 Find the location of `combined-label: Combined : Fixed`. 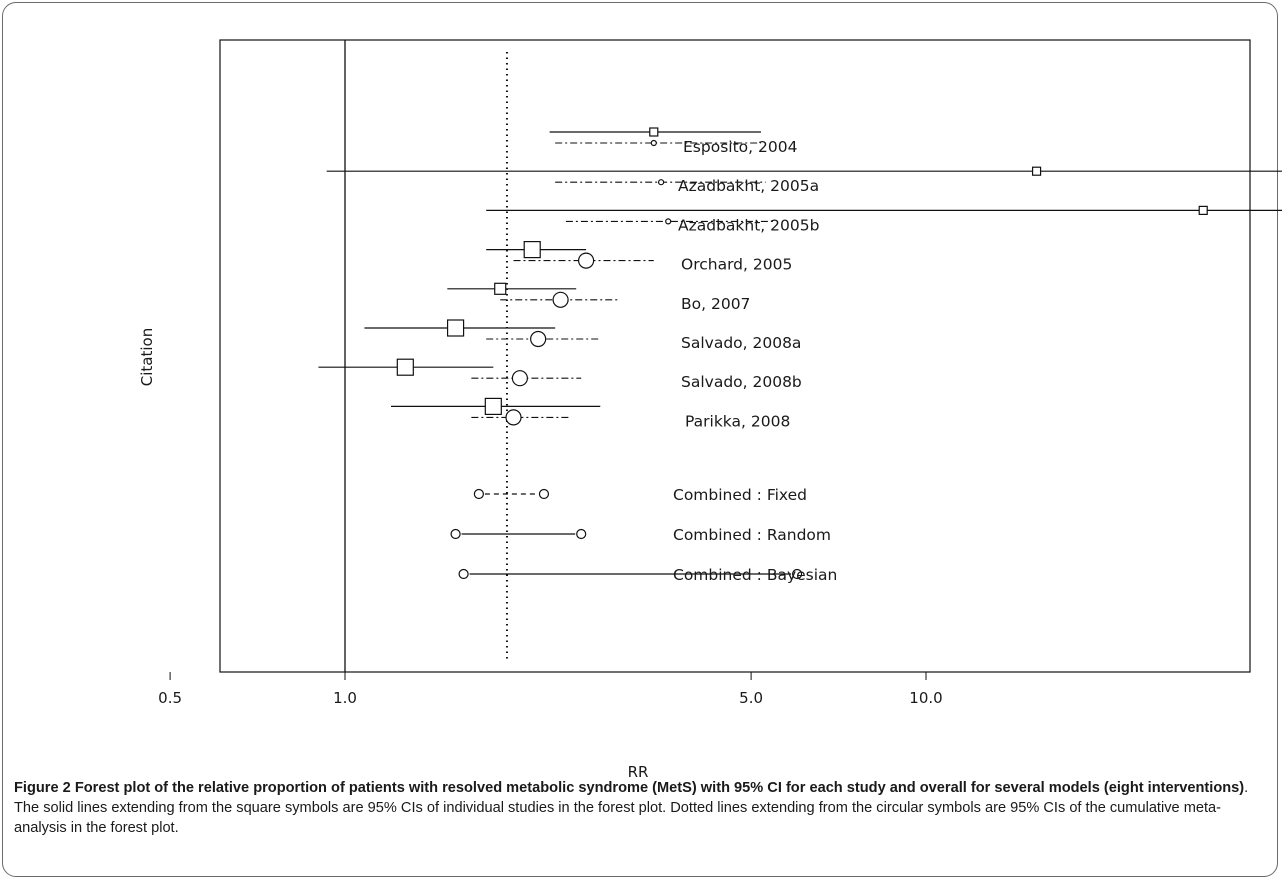

combined-label: Combined : Fixed is located at coordinates (740, 495).